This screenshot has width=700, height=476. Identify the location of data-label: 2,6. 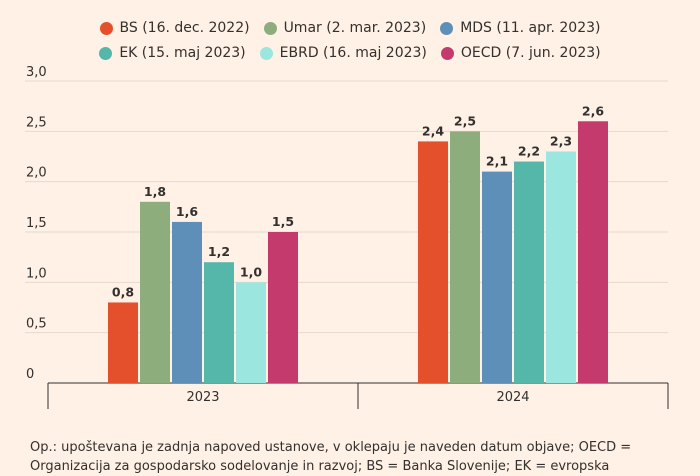
(593, 110).